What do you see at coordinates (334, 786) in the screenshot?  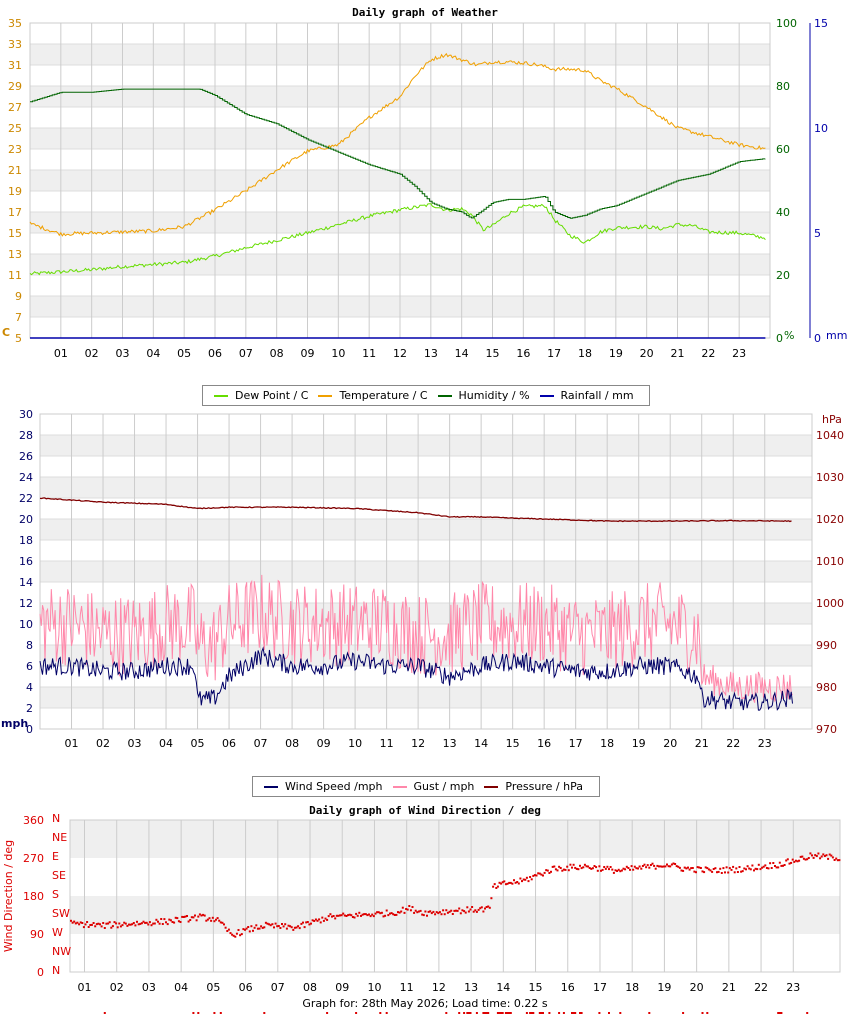 I see `legend-wind-speed-label: Wind Speed /mph` at bounding box center [334, 786].